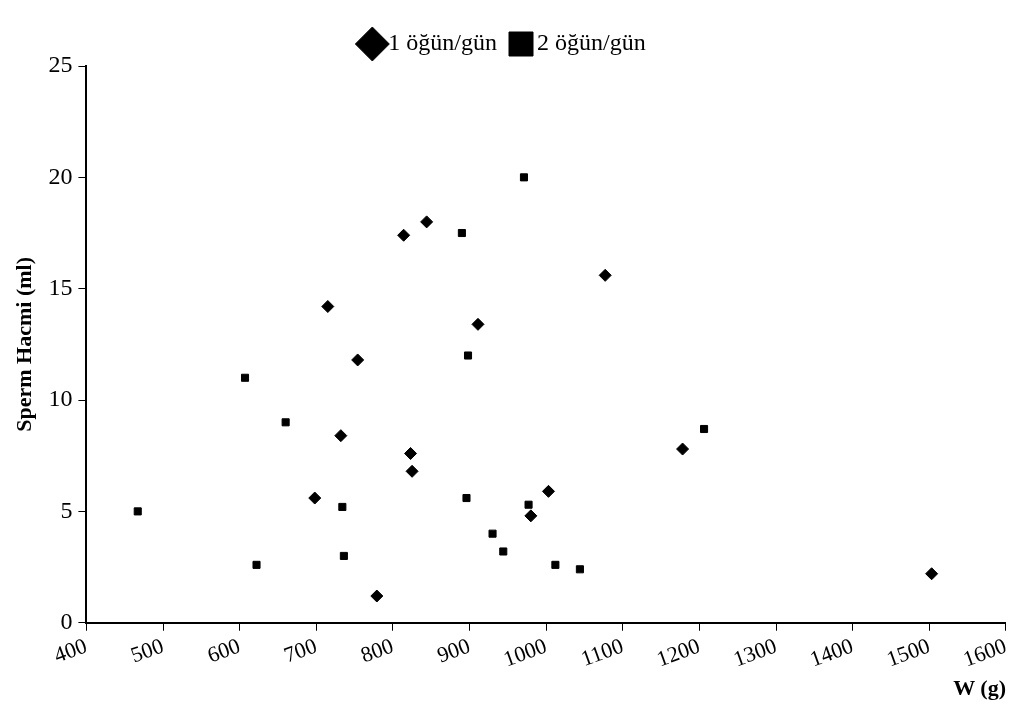  What do you see at coordinates (66, 509) in the screenshot?
I see `y-tick-label: 5` at bounding box center [66, 509].